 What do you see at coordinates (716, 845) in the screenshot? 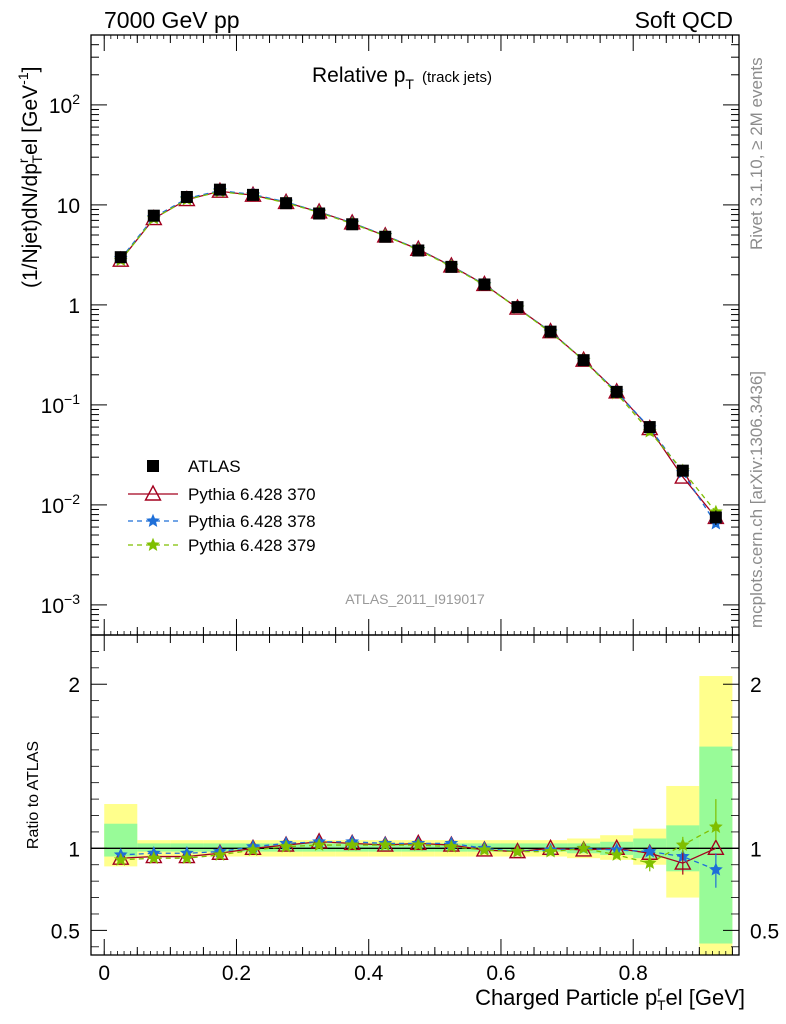
I see `band-green` at bounding box center [716, 845].